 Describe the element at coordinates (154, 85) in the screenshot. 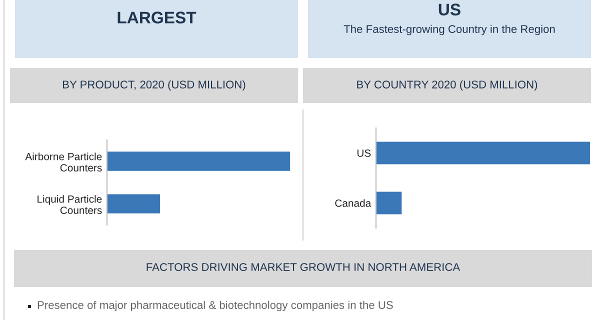

I see `chart-title: BY PRODUCT, 2020 (USD MILLION)` at that location.